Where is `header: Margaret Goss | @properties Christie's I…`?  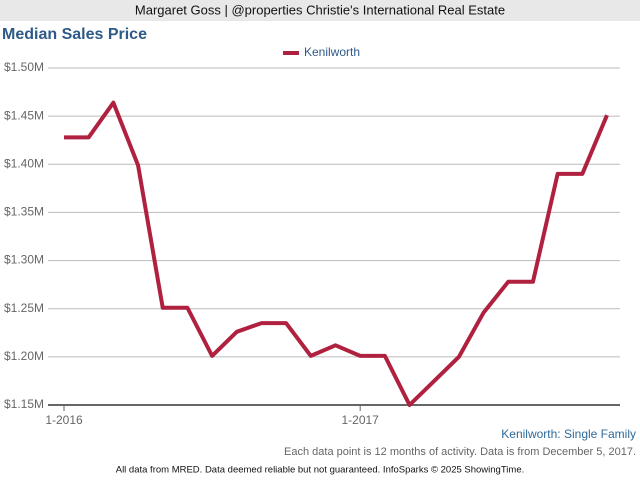
header: Margaret Goss | @properties Christie's I… is located at coordinates (320, 9).